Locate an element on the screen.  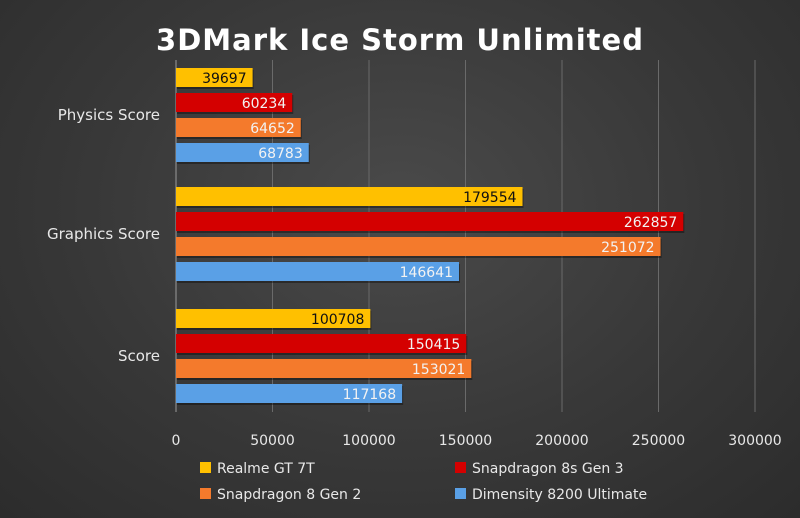
legend-label: Snapdragon 8s Gen 3 is located at coordinates (548, 469).